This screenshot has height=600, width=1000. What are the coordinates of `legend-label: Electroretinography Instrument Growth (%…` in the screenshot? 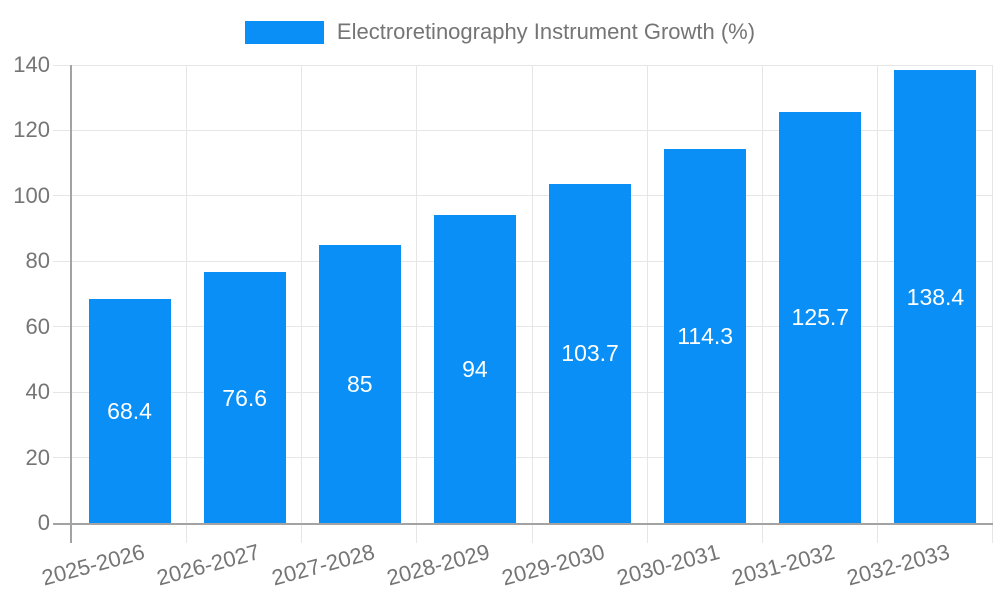 It's located at (546, 31).